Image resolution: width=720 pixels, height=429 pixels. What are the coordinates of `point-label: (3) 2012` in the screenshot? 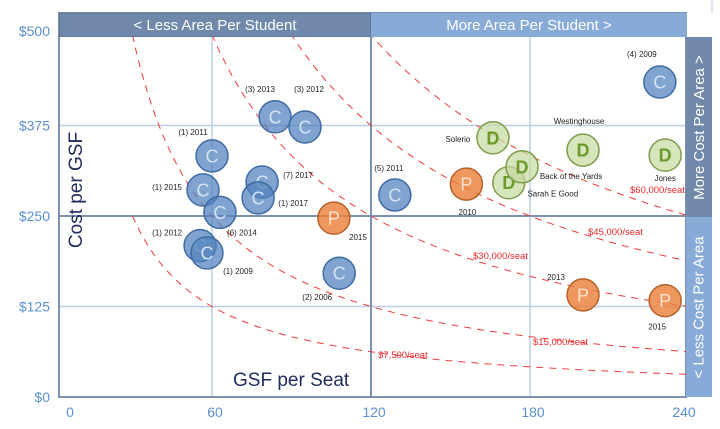 It's located at (309, 89).